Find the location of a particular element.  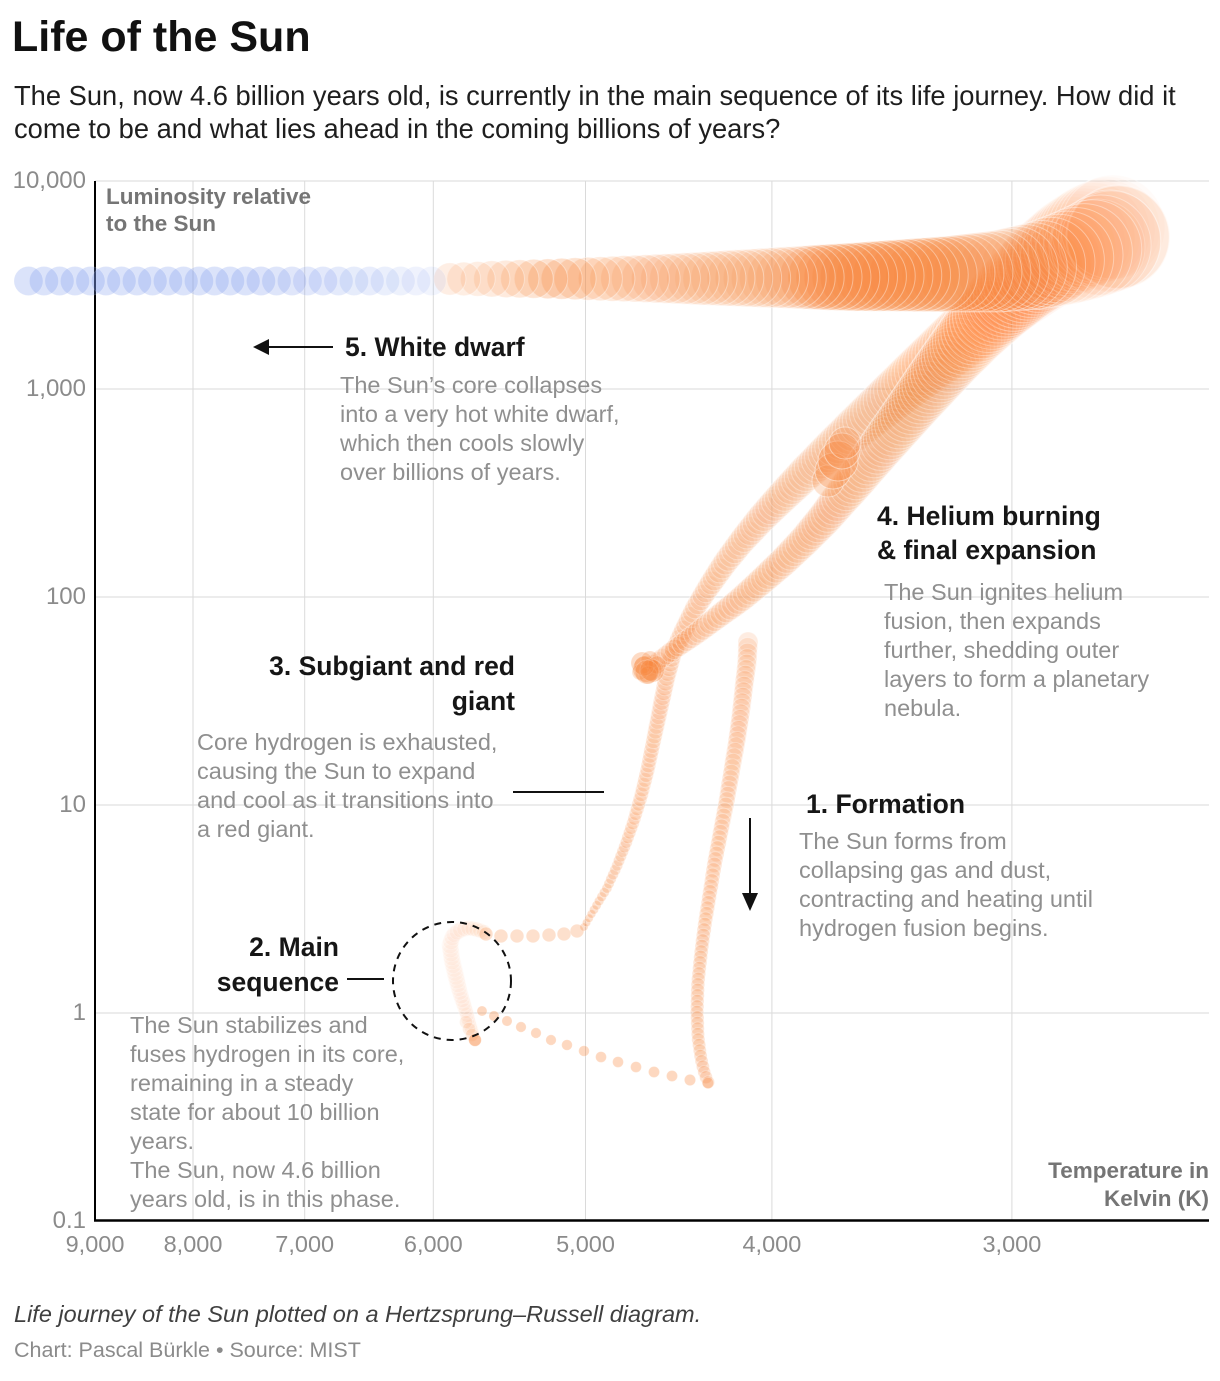

svg-text: giant is located at coordinates (483, 701).